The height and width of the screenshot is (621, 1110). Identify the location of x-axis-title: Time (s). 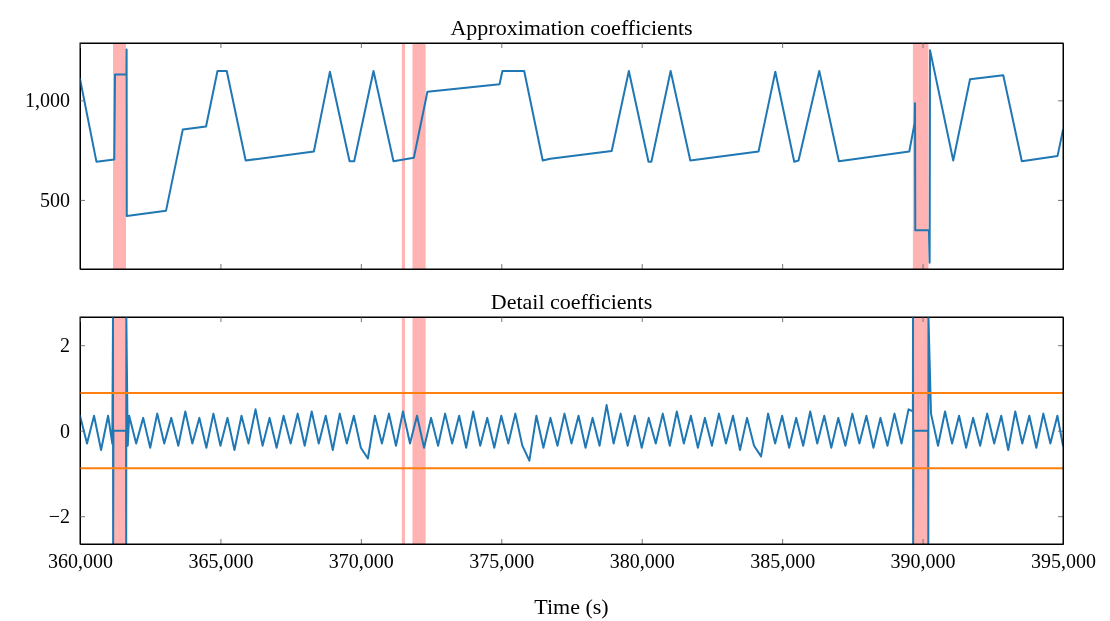
(571, 606).